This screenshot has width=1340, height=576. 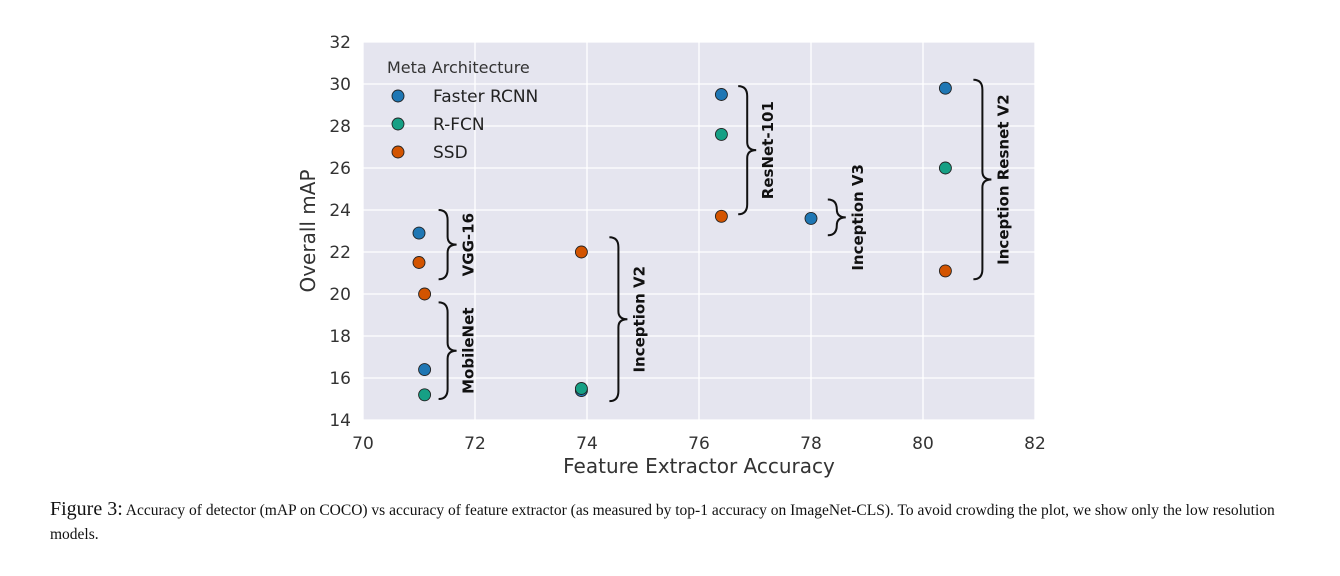 What do you see at coordinates (340, 85) in the screenshot?
I see `y-tick-label: 30` at bounding box center [340, 85].